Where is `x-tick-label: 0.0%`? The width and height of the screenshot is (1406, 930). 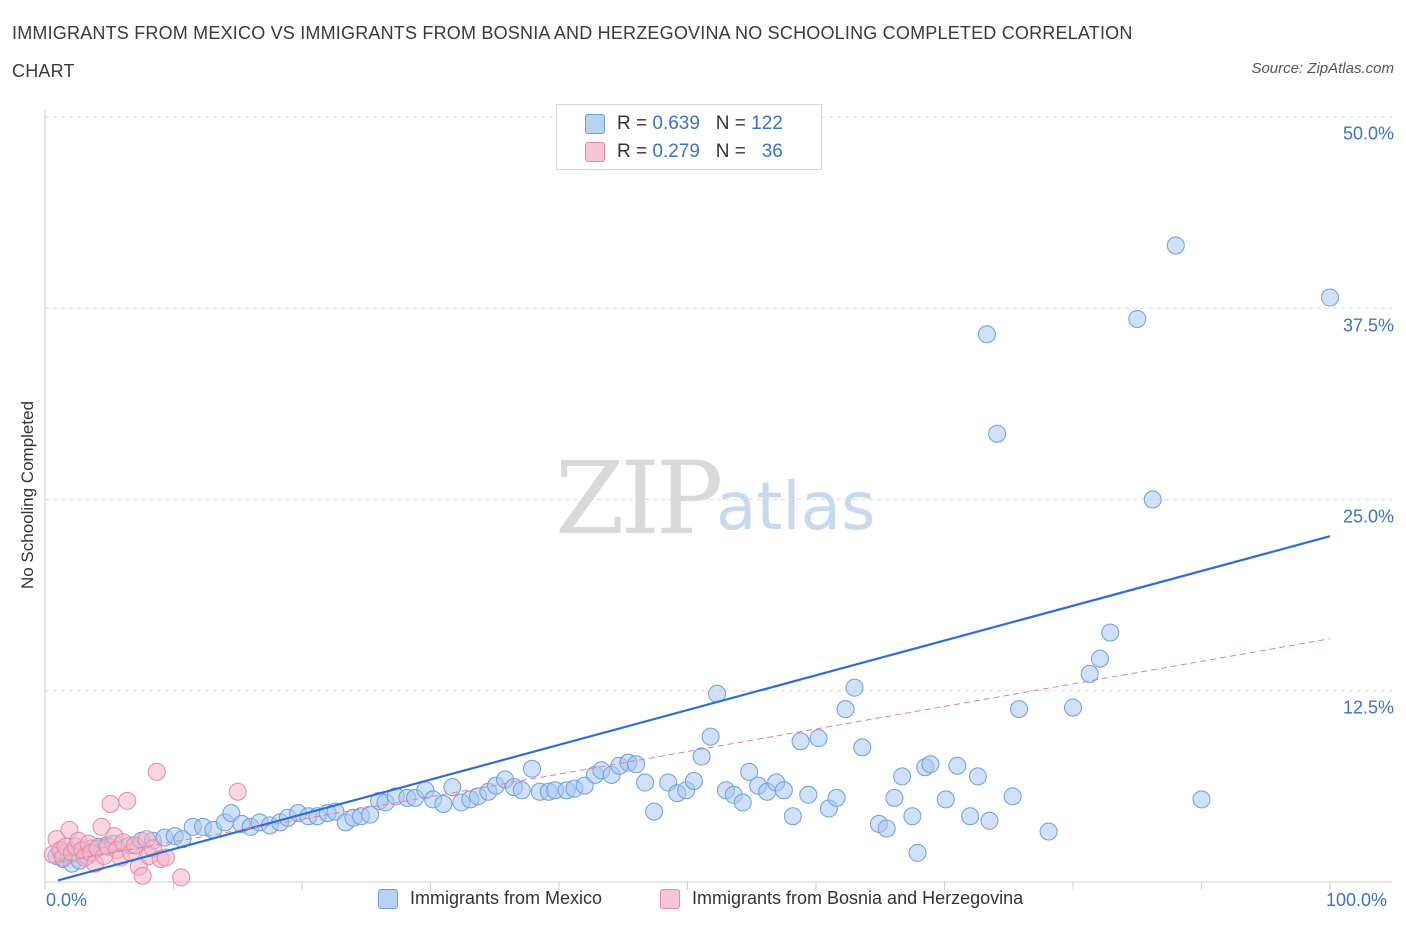 x-tick-label: 0.0% is located at coordinates (67, 900).